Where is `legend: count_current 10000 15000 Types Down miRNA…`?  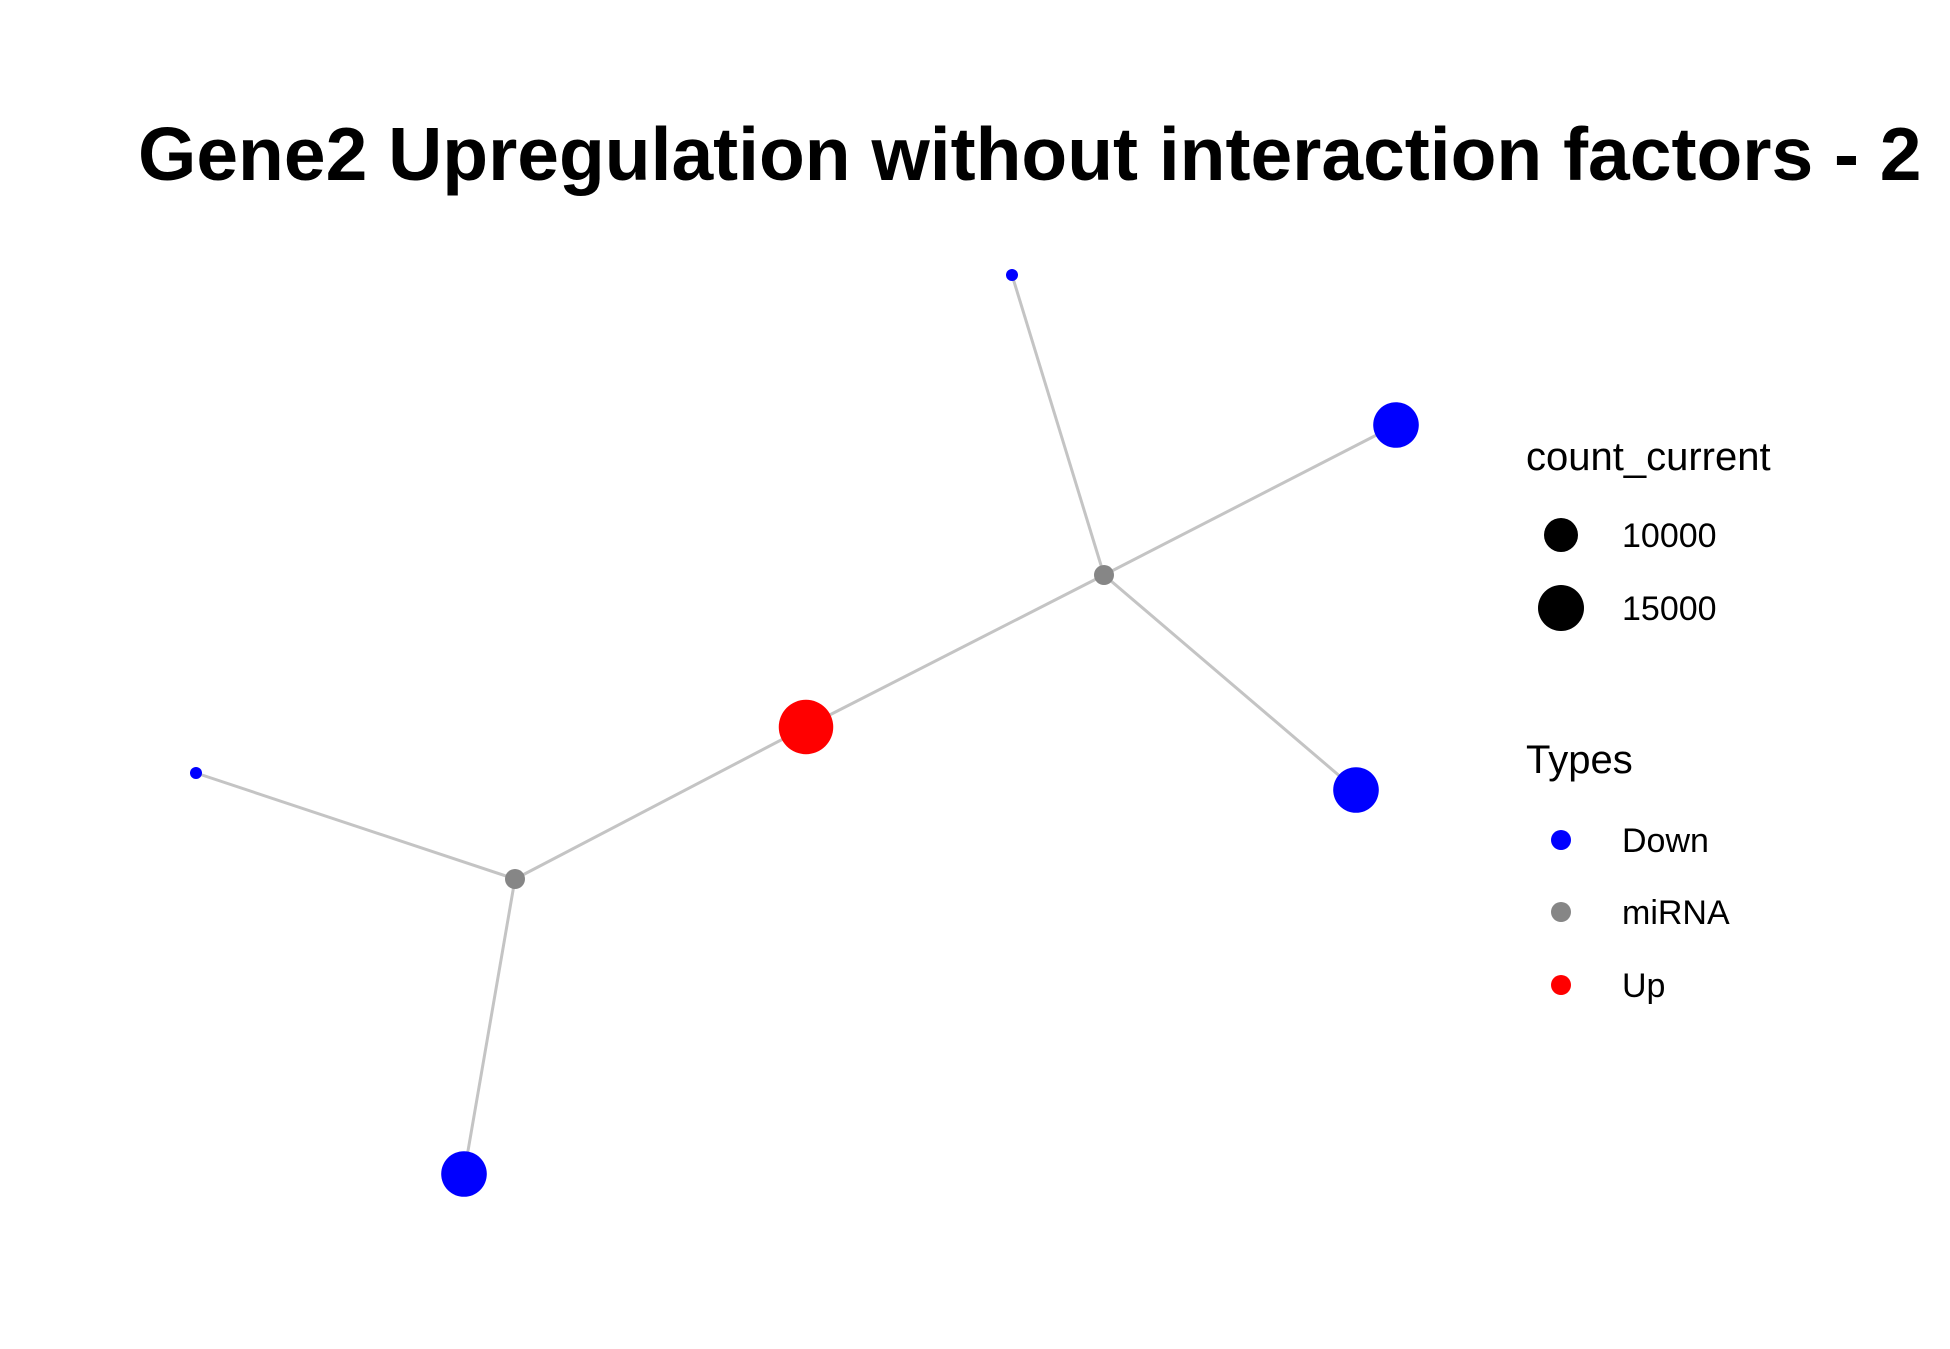 legend: count_current 10000 15000 Types Down miRNA… is located at coordinates (1648, 720).